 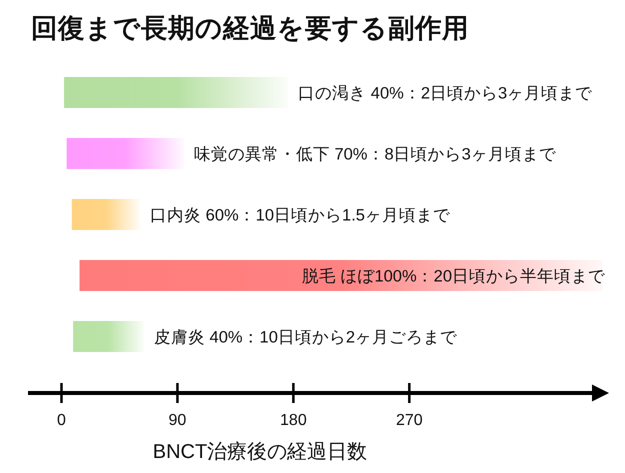 What do you see at coordinates (454, 276) in the screenshot?
I see `y-tick-label: 脱毛 ほぼ100%：20日頃から半年頃まで` at bounding box center [454, 276].